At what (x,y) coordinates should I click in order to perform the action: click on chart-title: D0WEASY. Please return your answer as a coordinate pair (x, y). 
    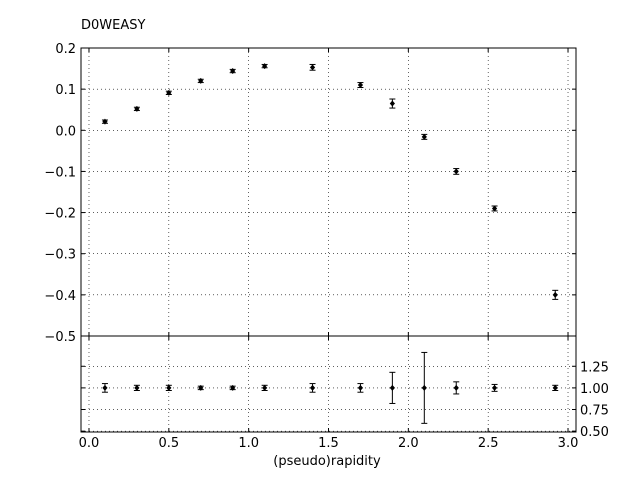
    Looking at the image, I should click on (113, 25).